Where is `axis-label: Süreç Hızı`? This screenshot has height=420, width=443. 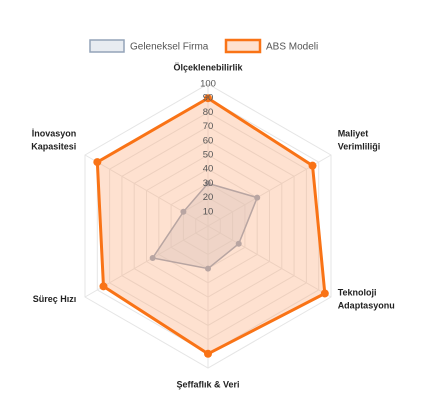 axis-label: Süreç Hızı is located at coordinates (55, 299).